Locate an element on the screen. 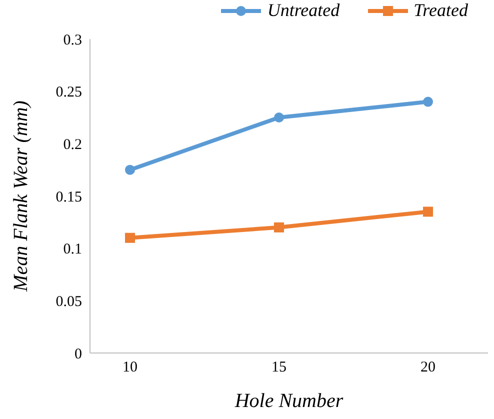  legend-label: Untreated is located at coordinates (303, 10).